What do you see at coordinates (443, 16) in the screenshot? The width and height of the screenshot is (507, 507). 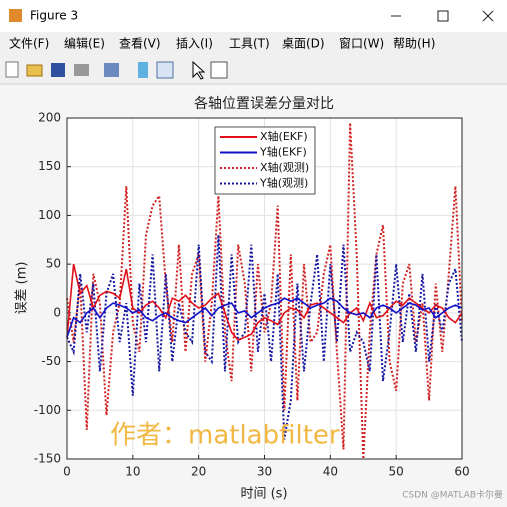 I see `maximize-button` at bounding box center [443, 16].